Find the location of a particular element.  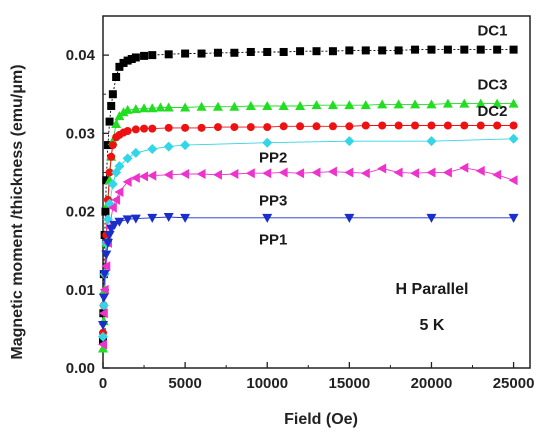

y-axis-title: Magnetic moment /thickness (emu/μm) is located at coordinates (17, 211).